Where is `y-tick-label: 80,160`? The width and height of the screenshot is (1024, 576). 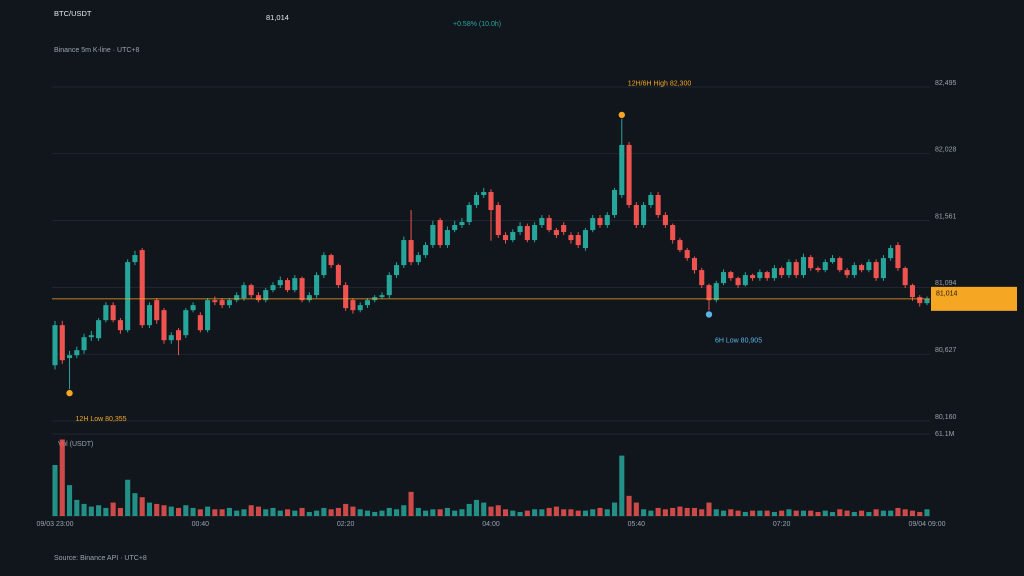
y-tick-label: 80,160 is located at coordinates (946, 417).